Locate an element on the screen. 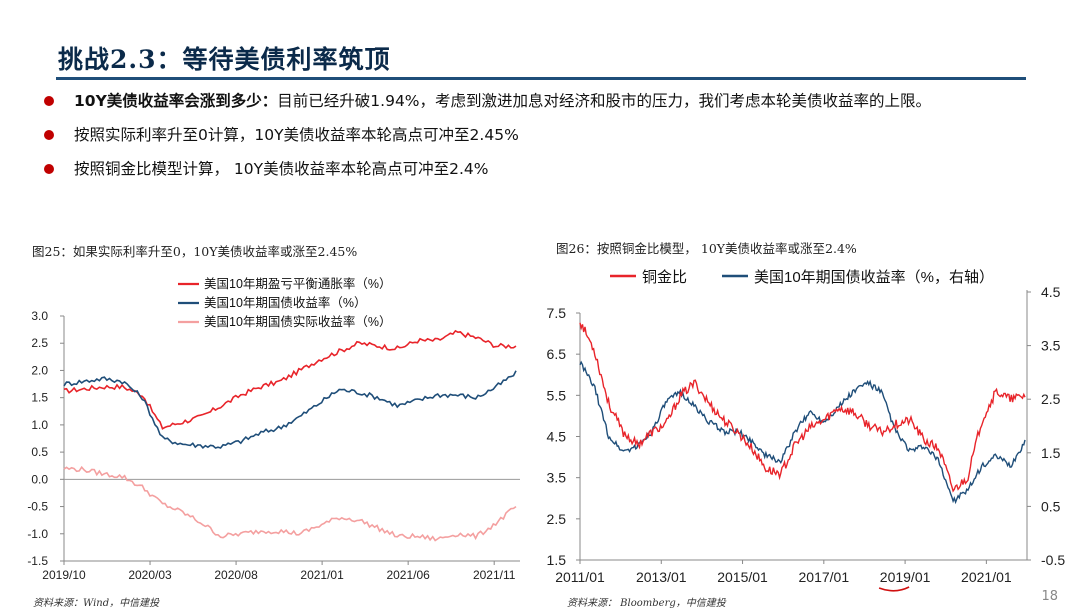 Image resolution: width=1080 pixels, height=609 pixels. y-tick-label: 0.5 is located at coordinates (39, 452).